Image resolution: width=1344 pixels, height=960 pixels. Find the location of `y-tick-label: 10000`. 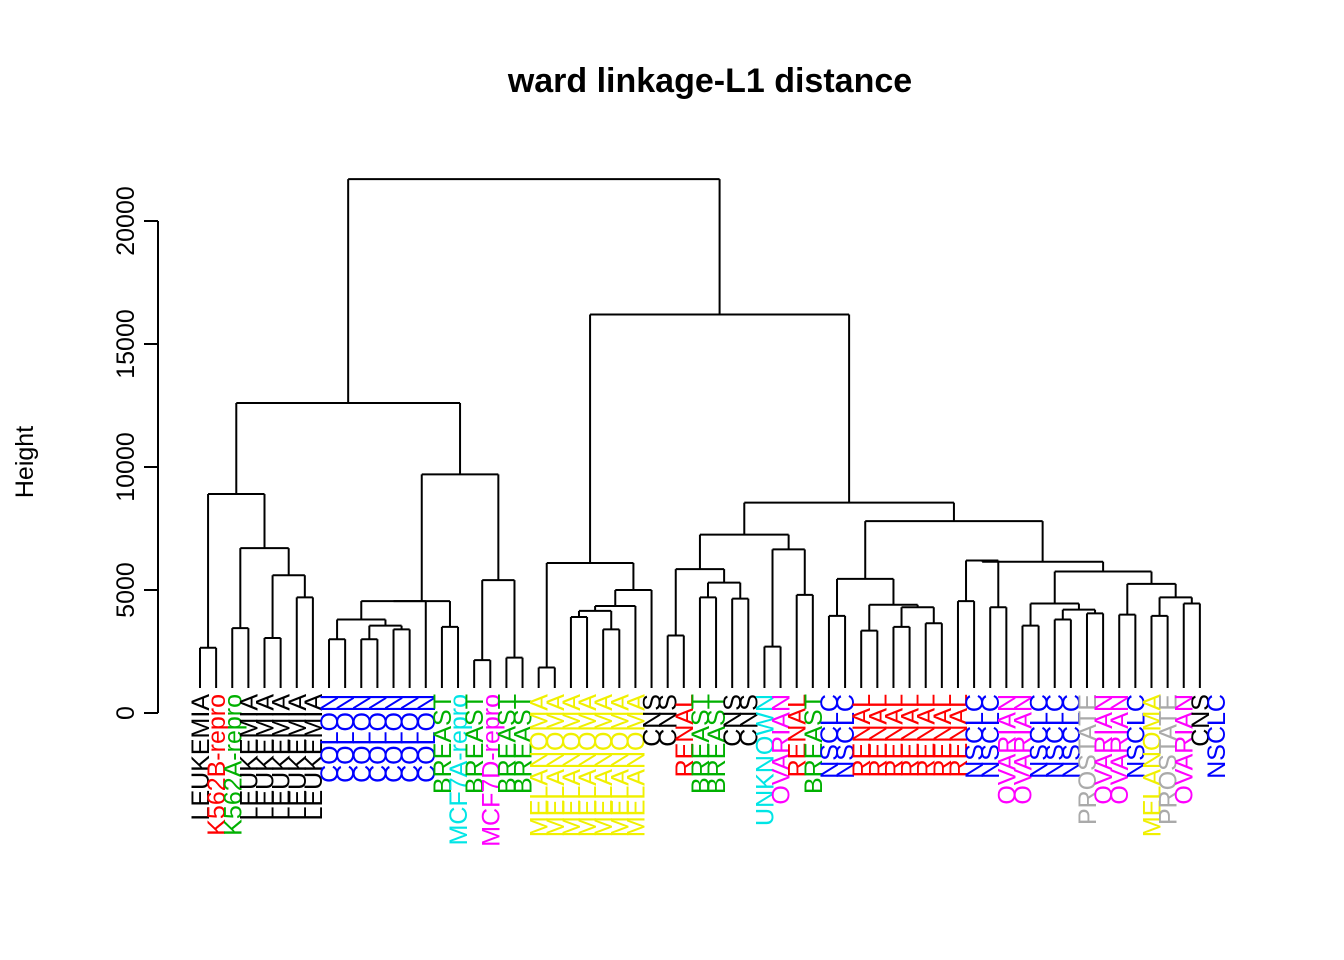

y-tick-label: 10000 is located at coordinates (126, 467).